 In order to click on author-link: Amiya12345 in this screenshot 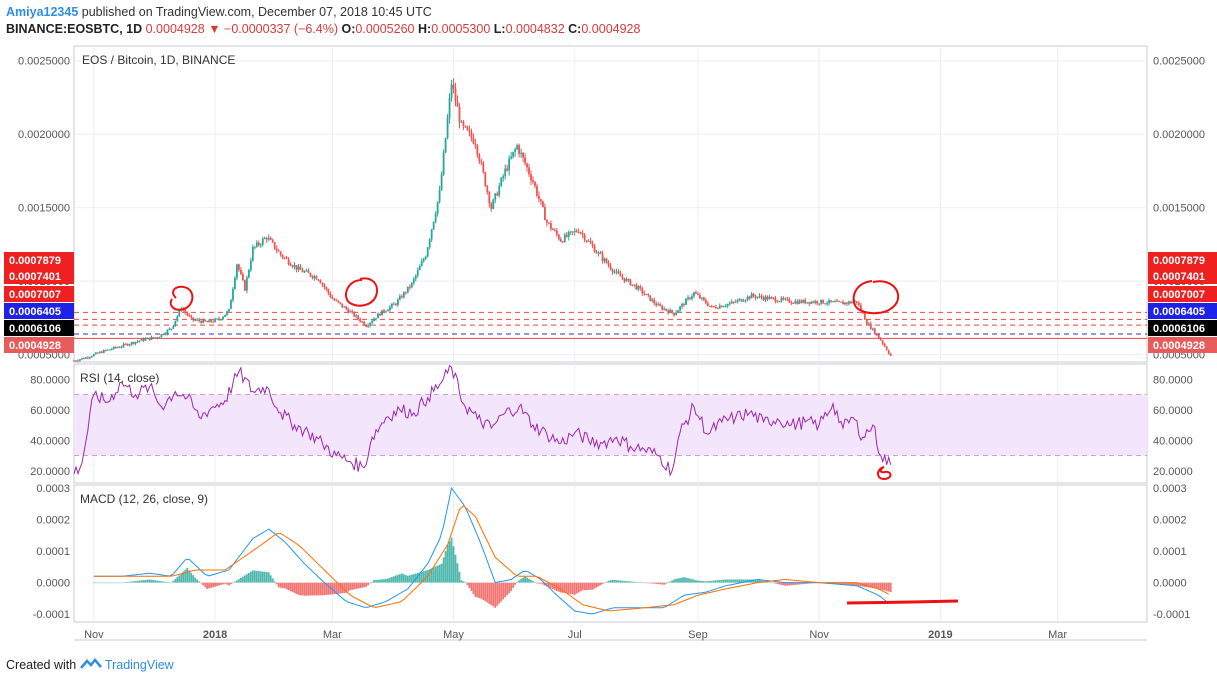, I will do `click(42, 12)`.